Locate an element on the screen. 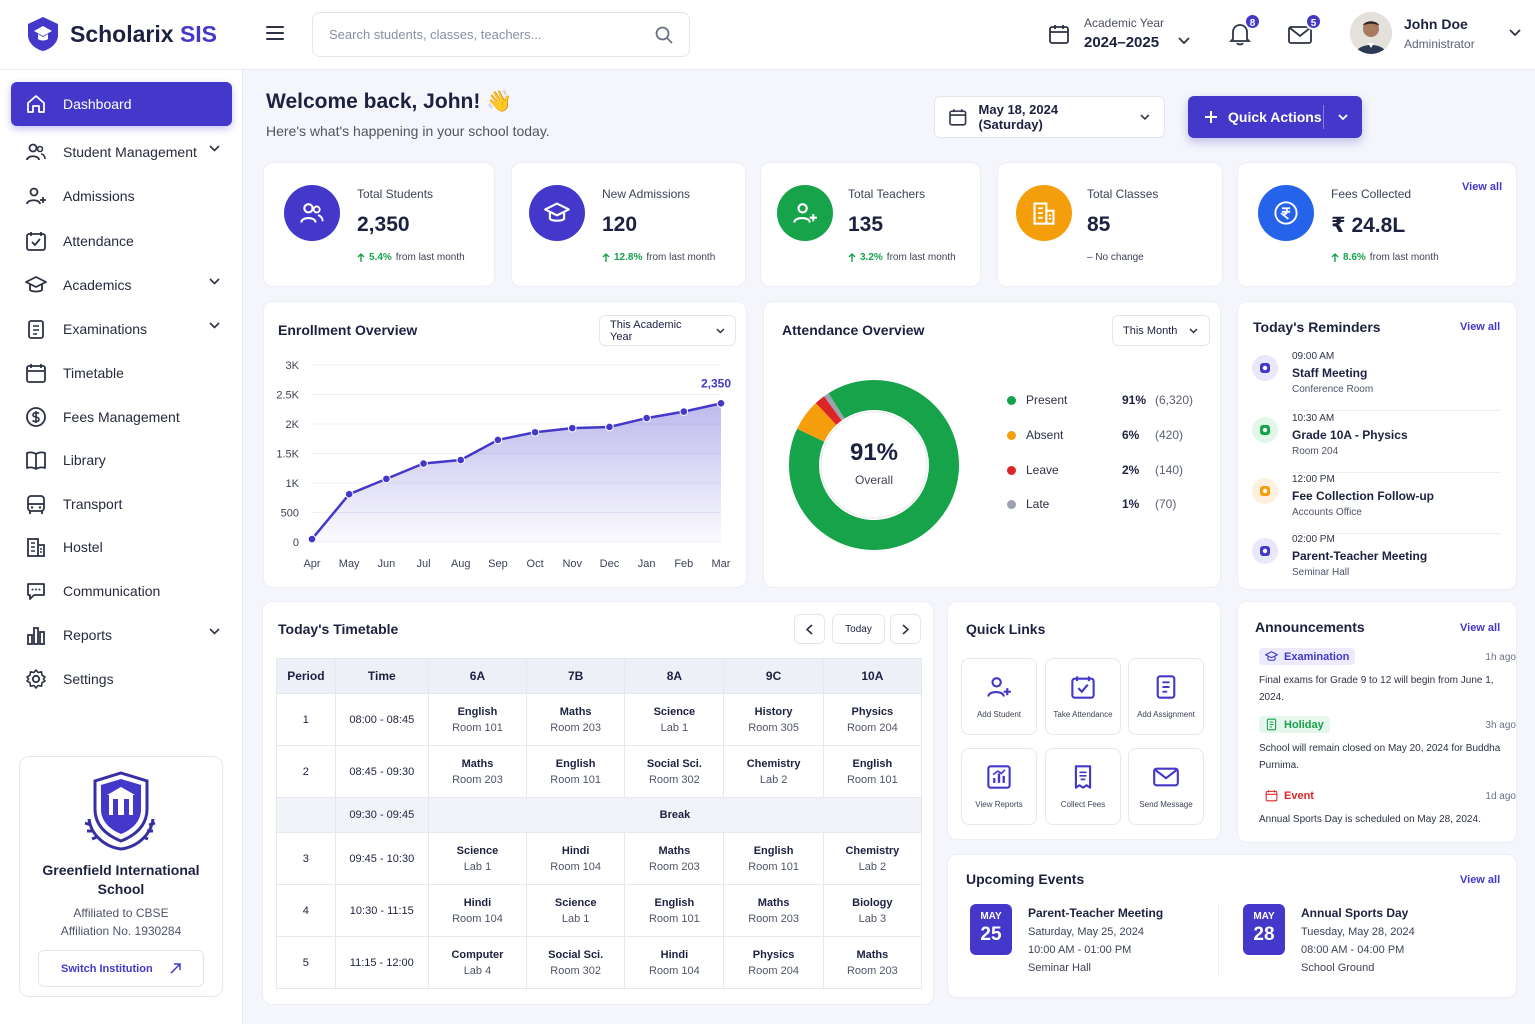  sidebar-item-label: Examinations is located at coordinates (105, 329).